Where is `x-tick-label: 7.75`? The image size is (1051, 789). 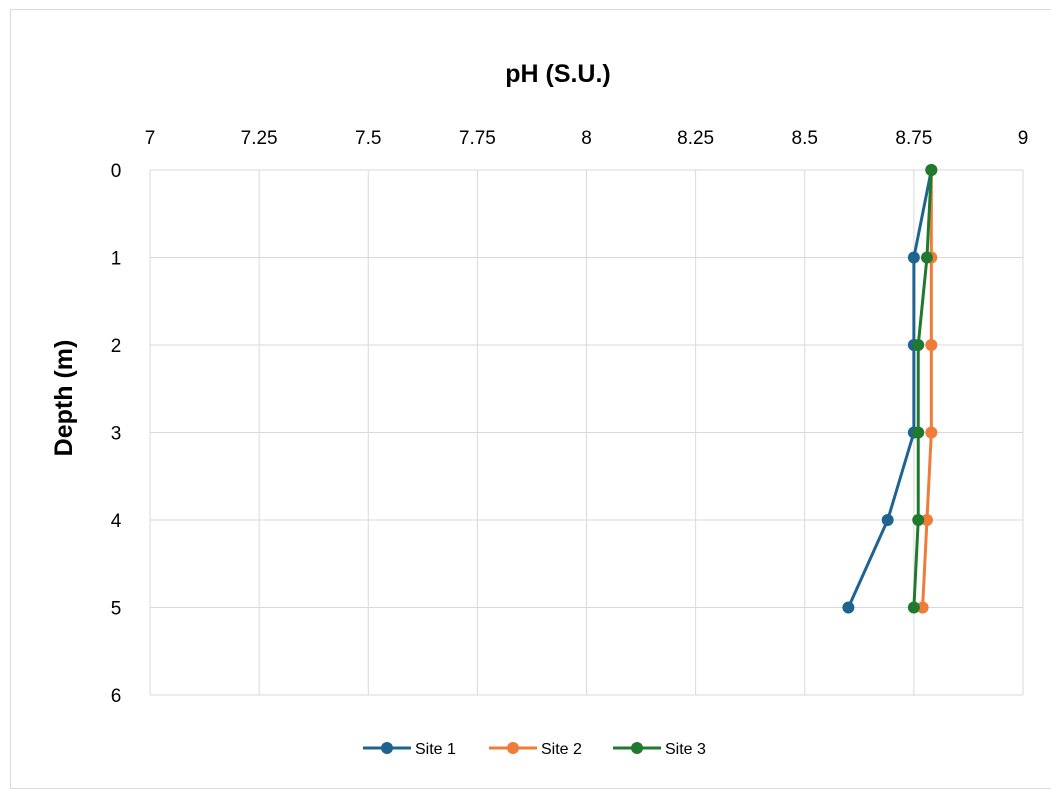
x-tick-label: 7.75 is located at coordinates (477, 138).